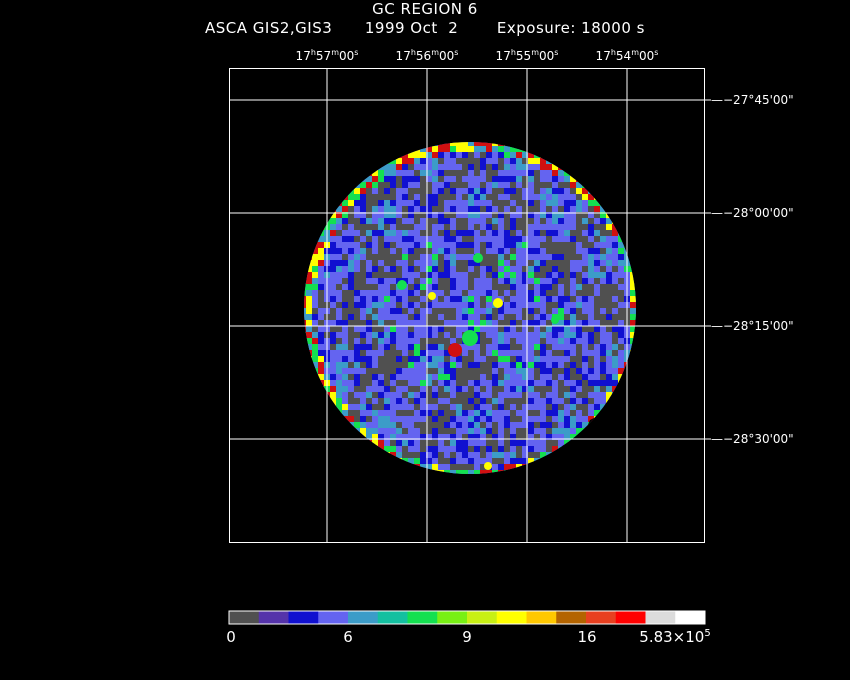  I want to click on ra-tick-label: 17h57m00s, so click(327, 55).